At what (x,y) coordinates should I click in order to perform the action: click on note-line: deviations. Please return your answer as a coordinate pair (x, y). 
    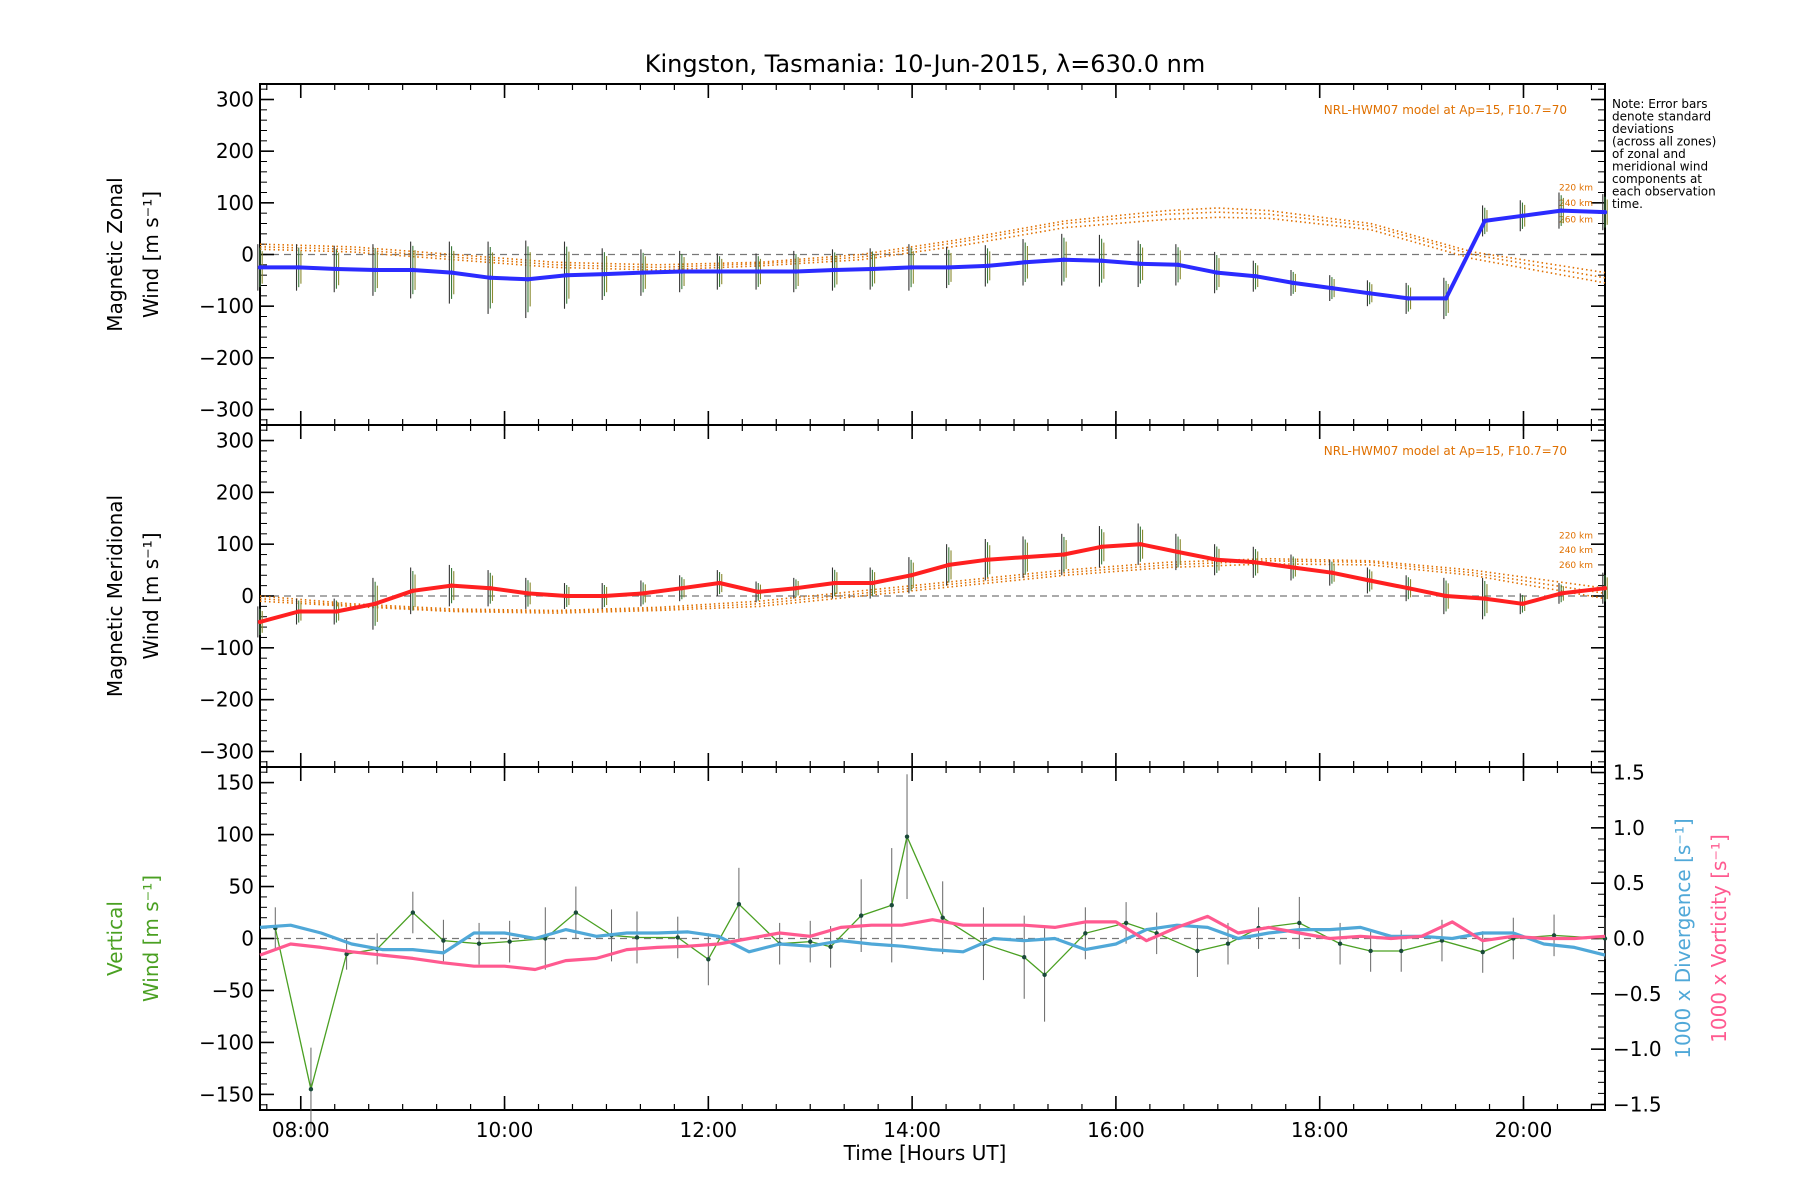
    Looking at the image, I should click on (1643, 129).